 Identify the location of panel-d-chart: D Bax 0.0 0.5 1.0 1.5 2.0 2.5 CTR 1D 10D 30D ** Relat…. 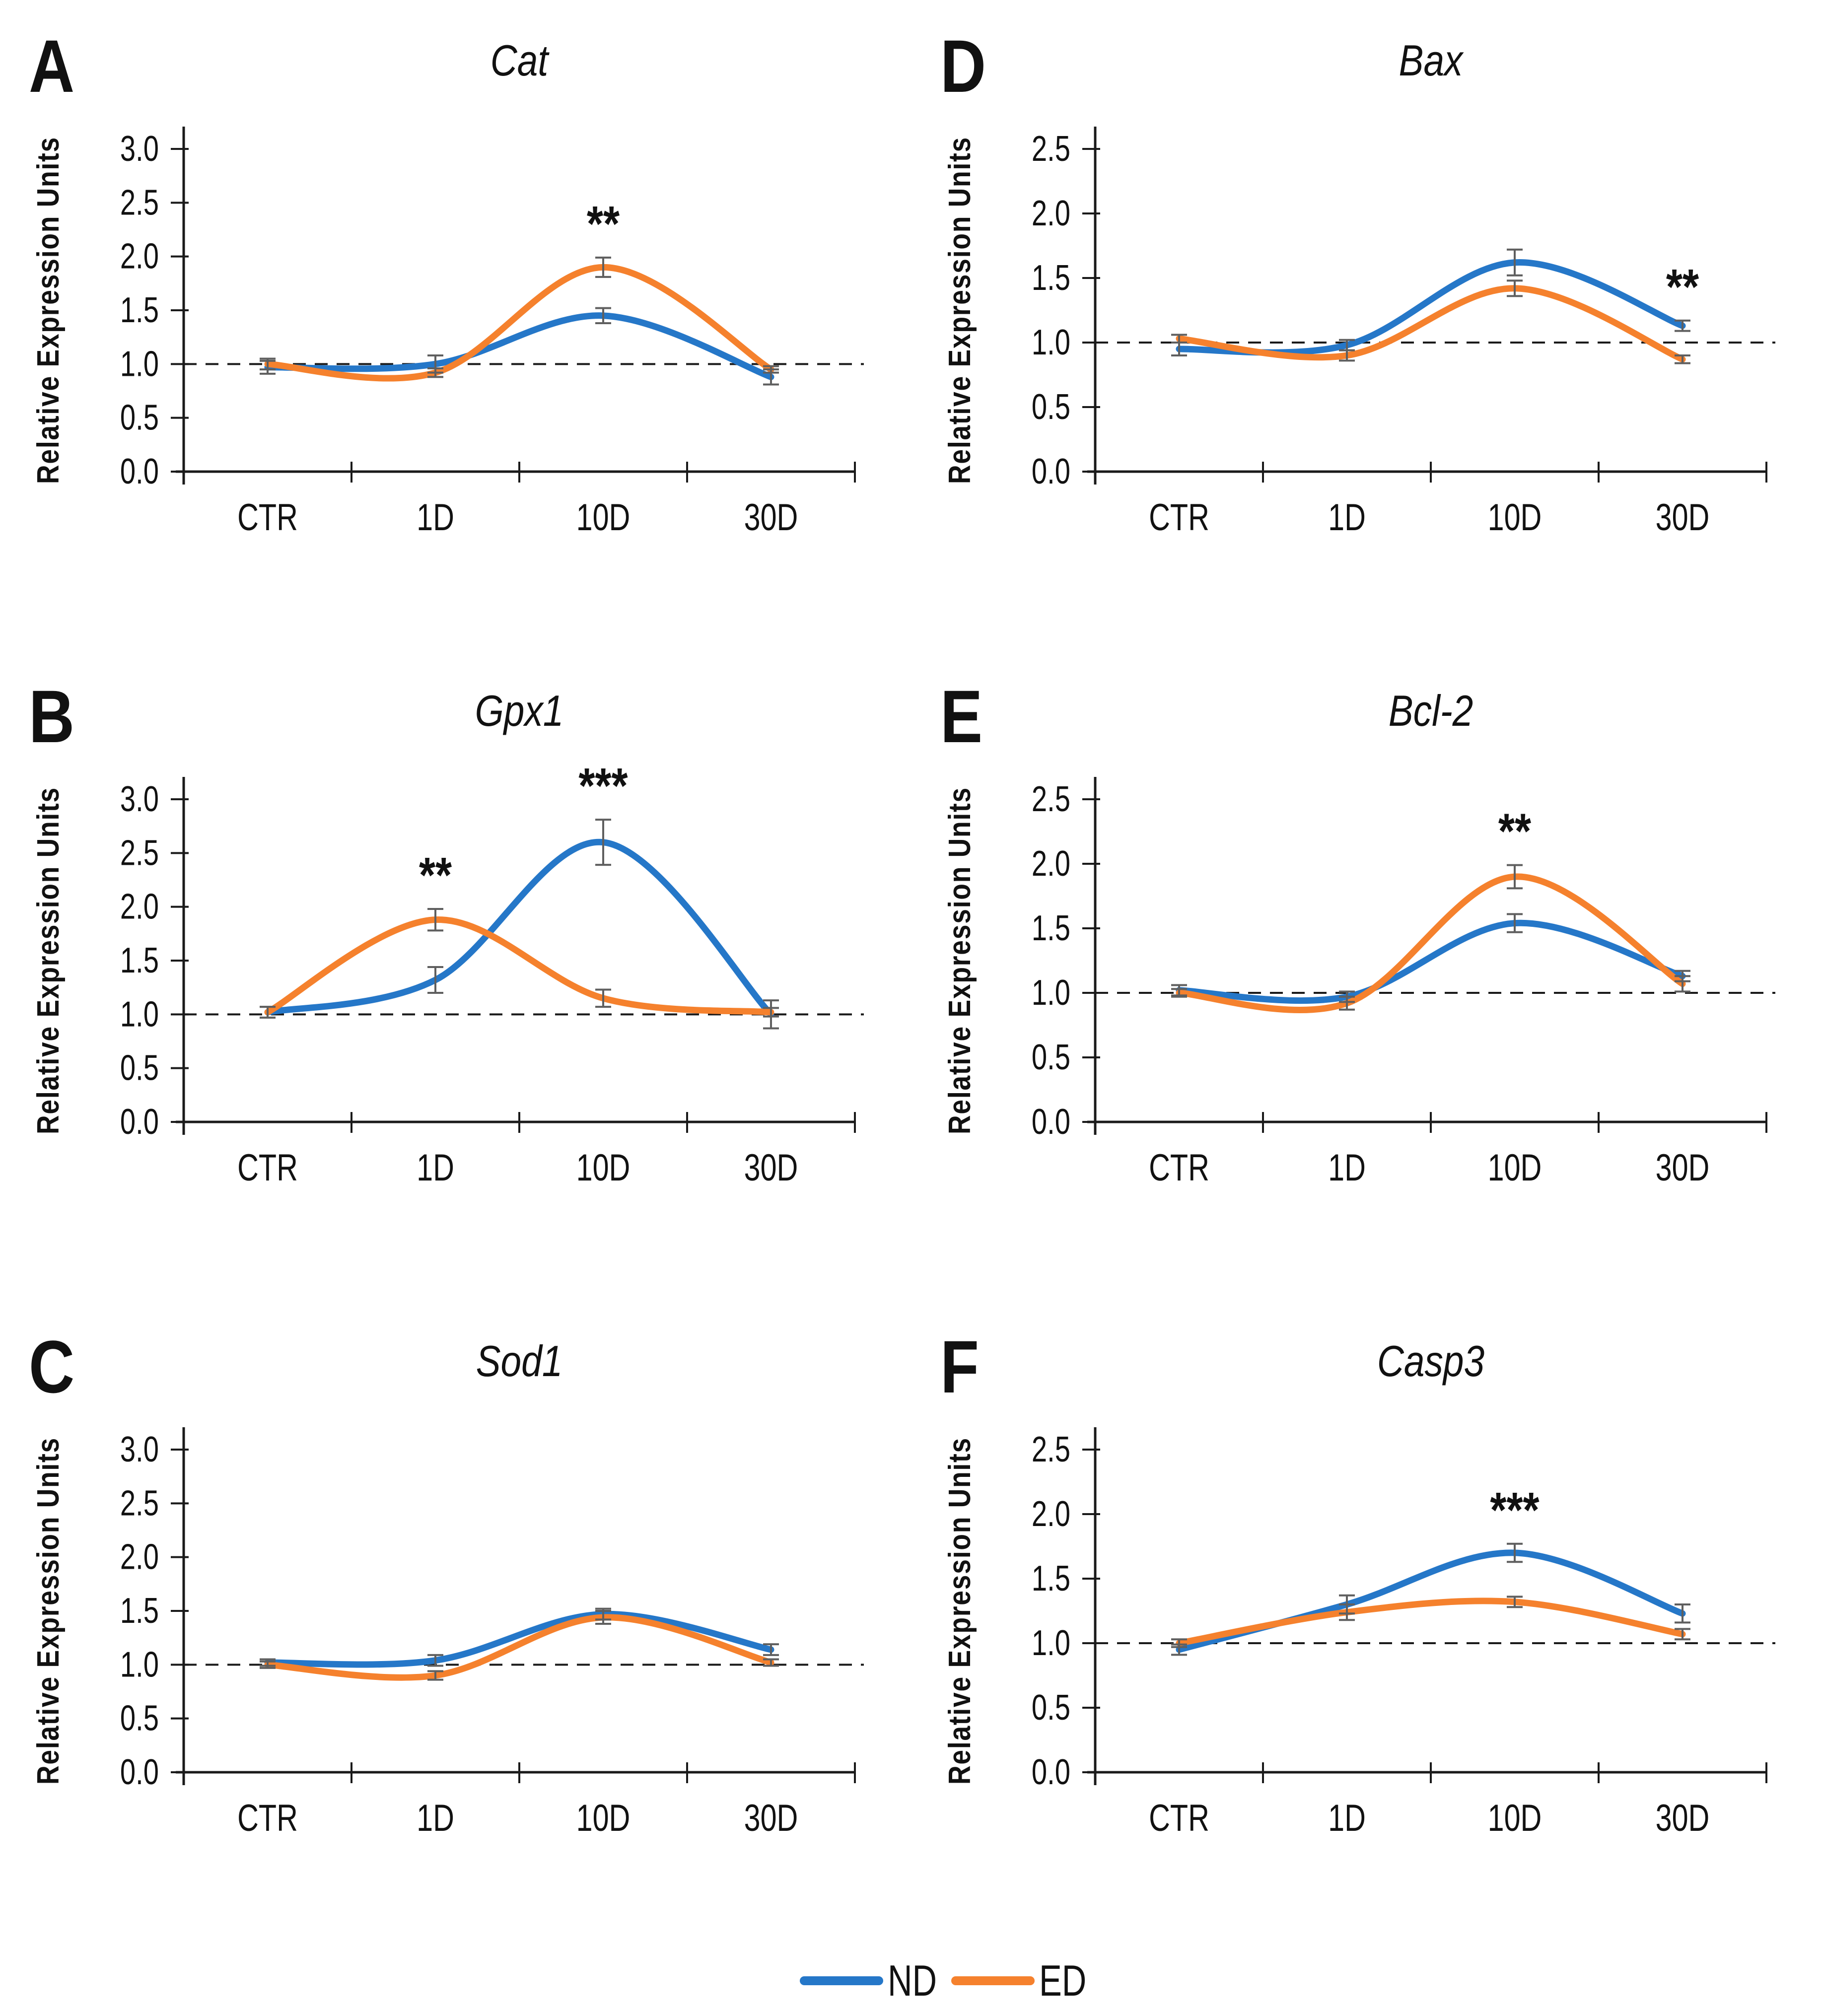
(1358, 281).